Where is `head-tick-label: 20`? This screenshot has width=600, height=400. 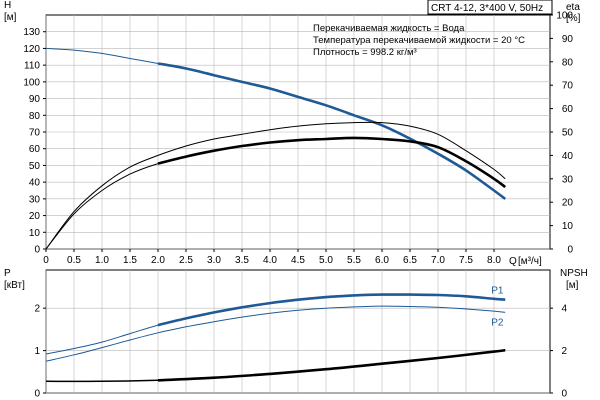 head-tick-label: 20 is located at coordinates (35, 216).